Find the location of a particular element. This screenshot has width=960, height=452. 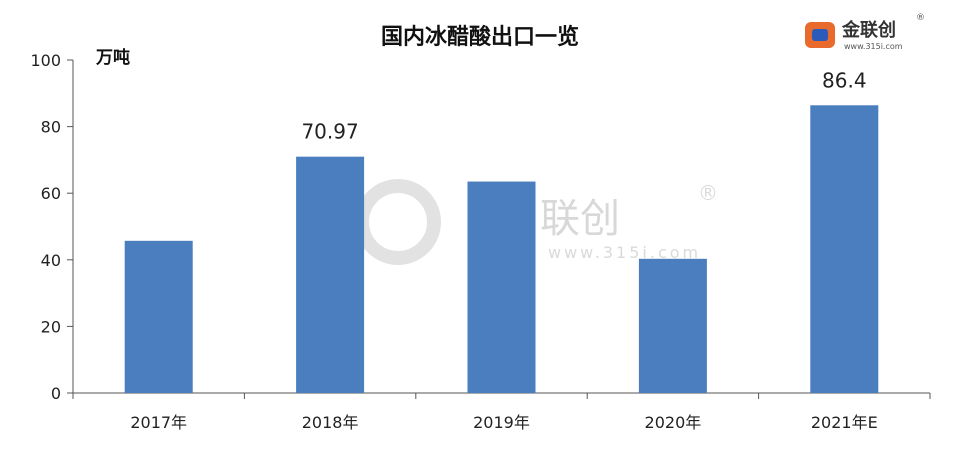

y-tick-label: 100 is located at coordinates (45, 60).